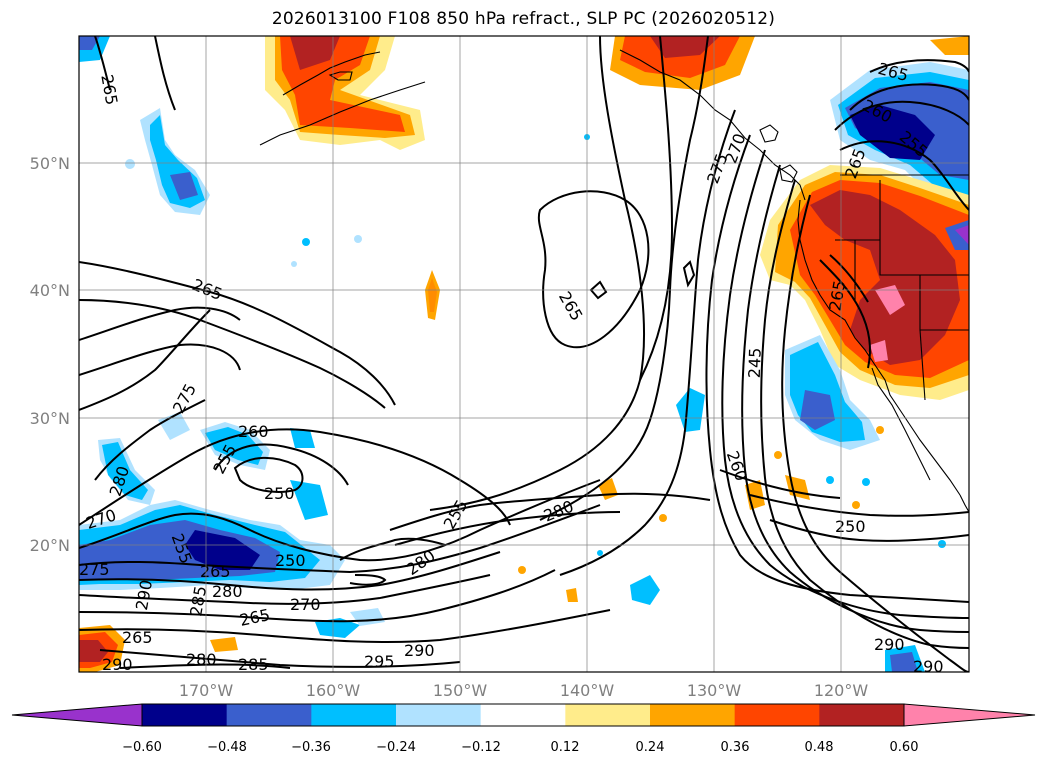 The image size is (1047, 765). Describe the element at coordinates (50, 290) in the screenshot. I see `lat-label-40n: 40°N` at that location.